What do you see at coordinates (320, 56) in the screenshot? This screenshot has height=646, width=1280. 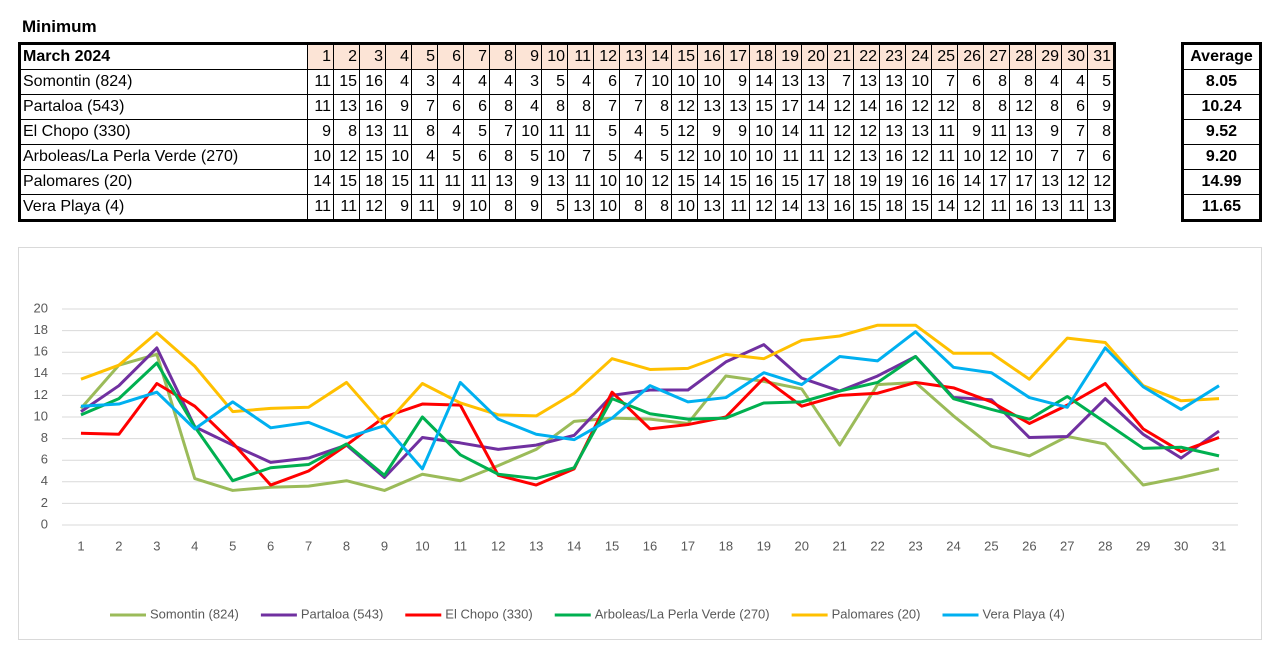 I see `day-header: 1` at bounding box center [320, 56].